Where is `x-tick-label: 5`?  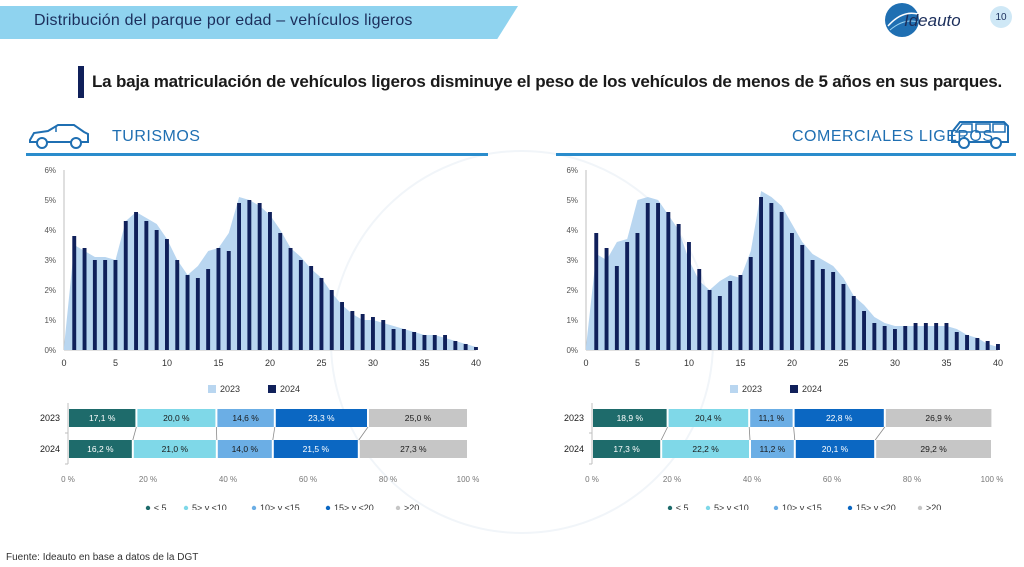
x-tick-label: 5 is located at coordinates (115, 363).